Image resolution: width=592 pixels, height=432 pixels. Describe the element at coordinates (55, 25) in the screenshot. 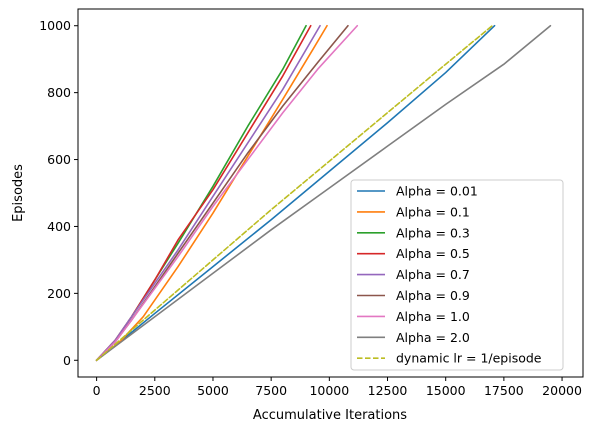

I see `y-tick-label: 1000` at that location.